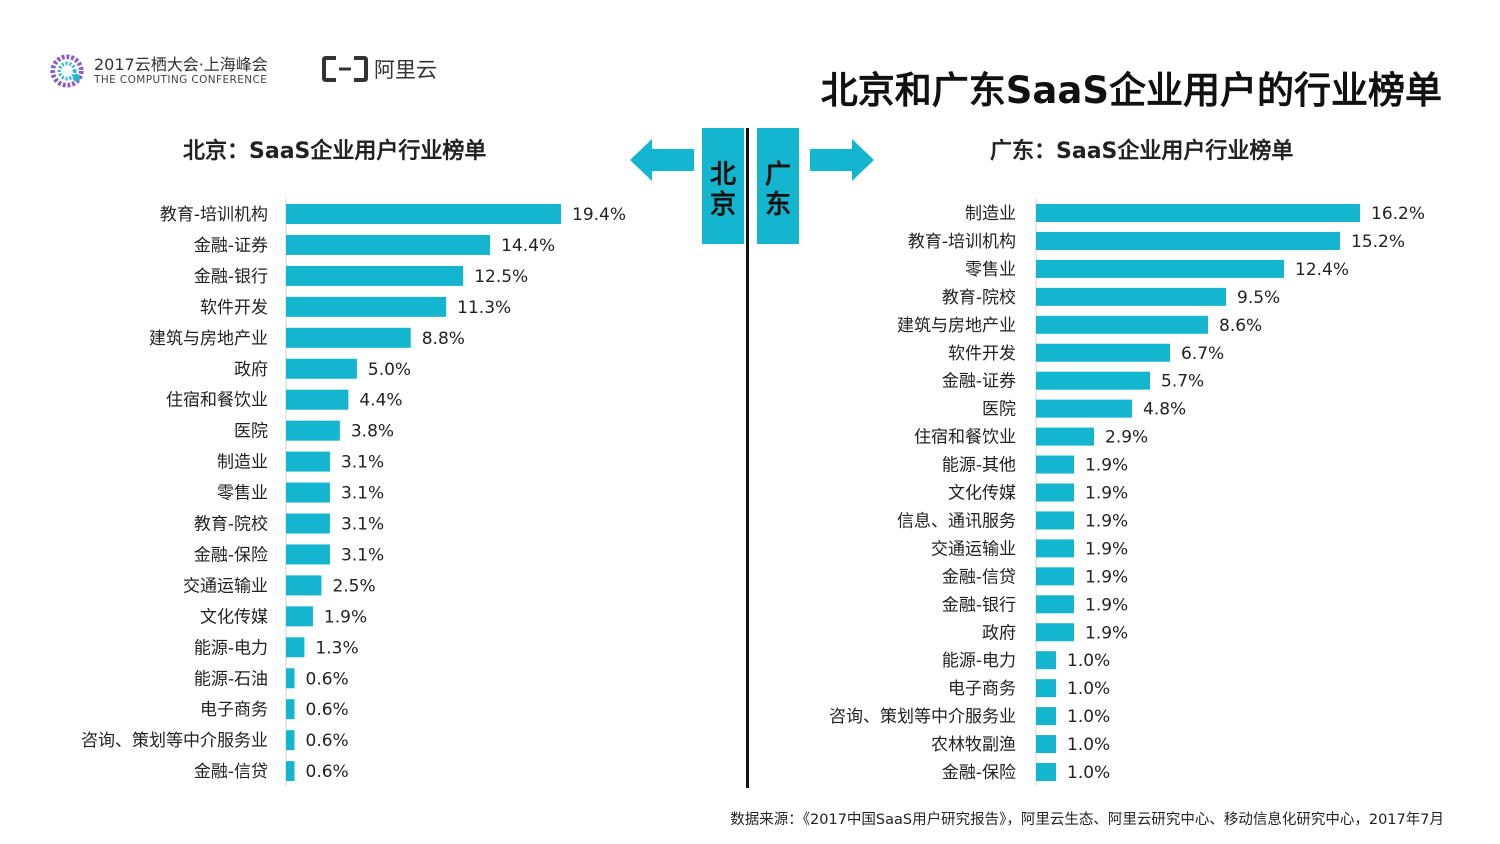 This screenshot has width=1500, height=844. Describe the element at coordinates (217, 401) in the screenshot. I see `beijing-category-label: 住宿和餐饮业` at that location.